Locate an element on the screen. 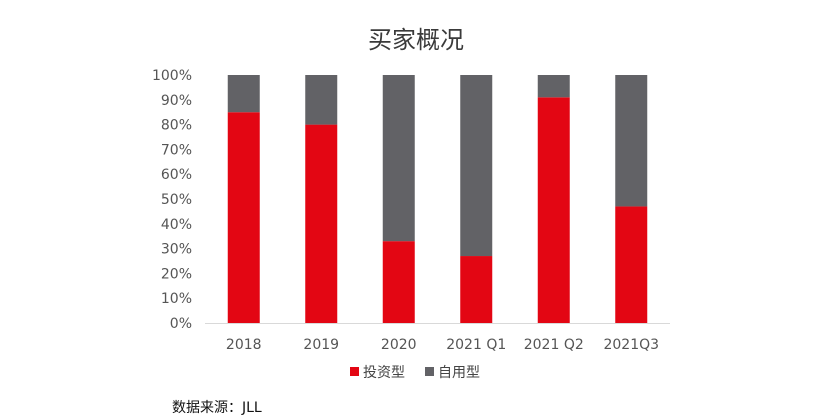 The image size is (833, 417). y-axis-labels: 0% 10% 20% 30% 40% 50% 60% 70% 80% 90% 100% is located at coordinates (172, 200).